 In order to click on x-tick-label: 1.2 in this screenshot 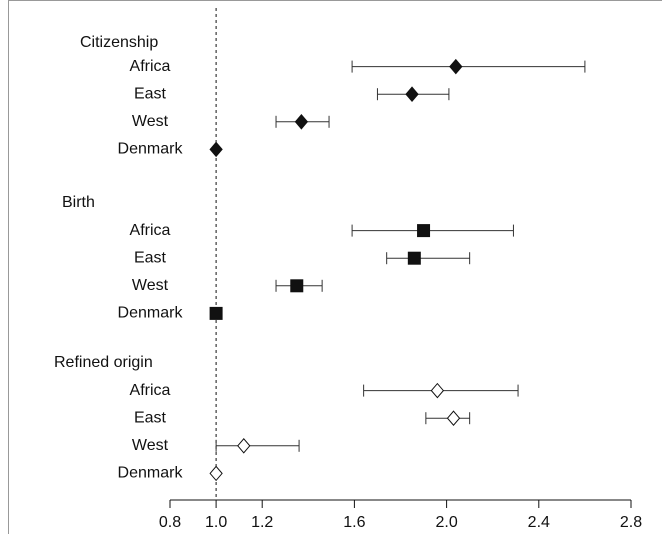, I will do `click(262, 522)`.